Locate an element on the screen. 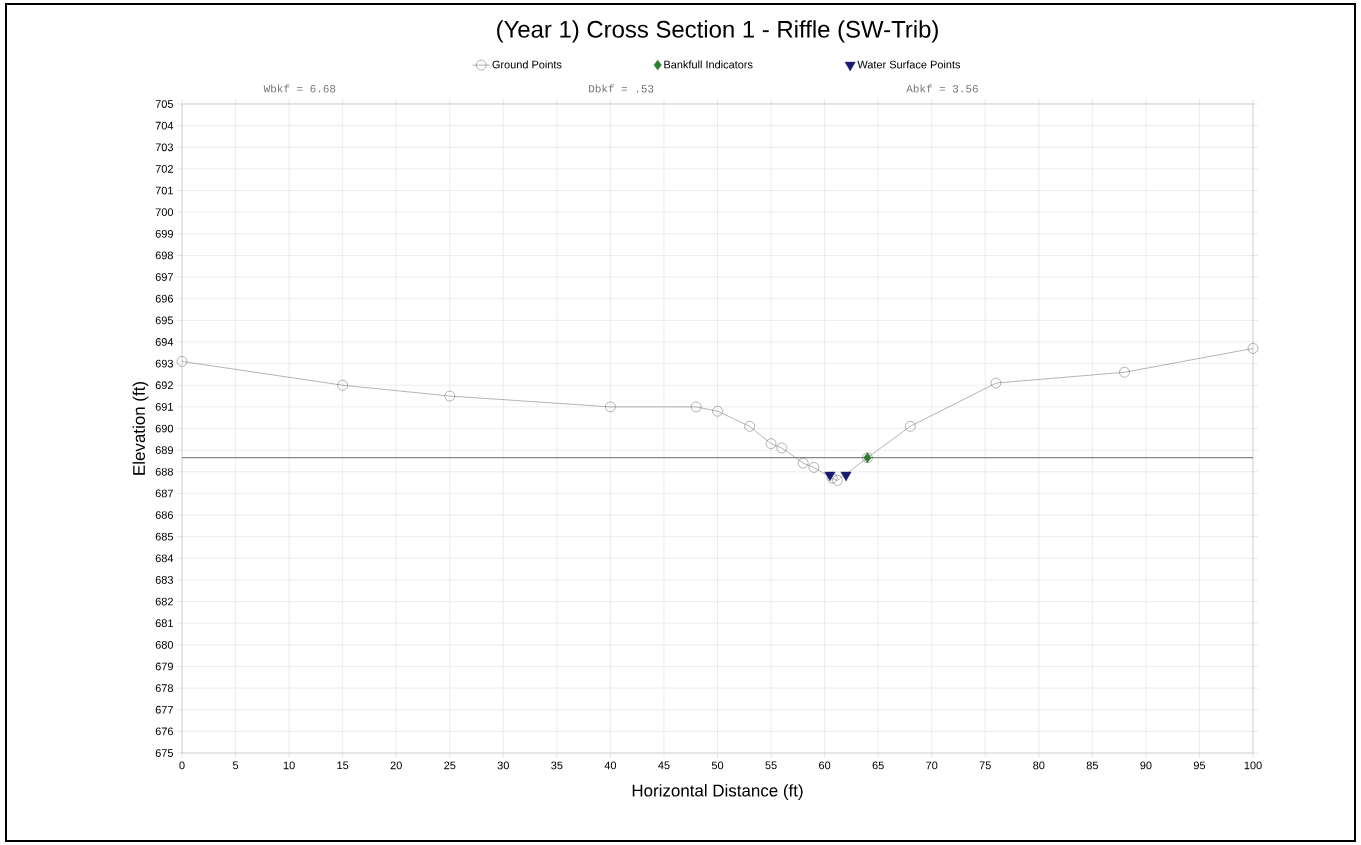 Image resolution: width=1361 pixels, height=845 pixels. x-tick-label: 70 is located at coordinates (932, 765).